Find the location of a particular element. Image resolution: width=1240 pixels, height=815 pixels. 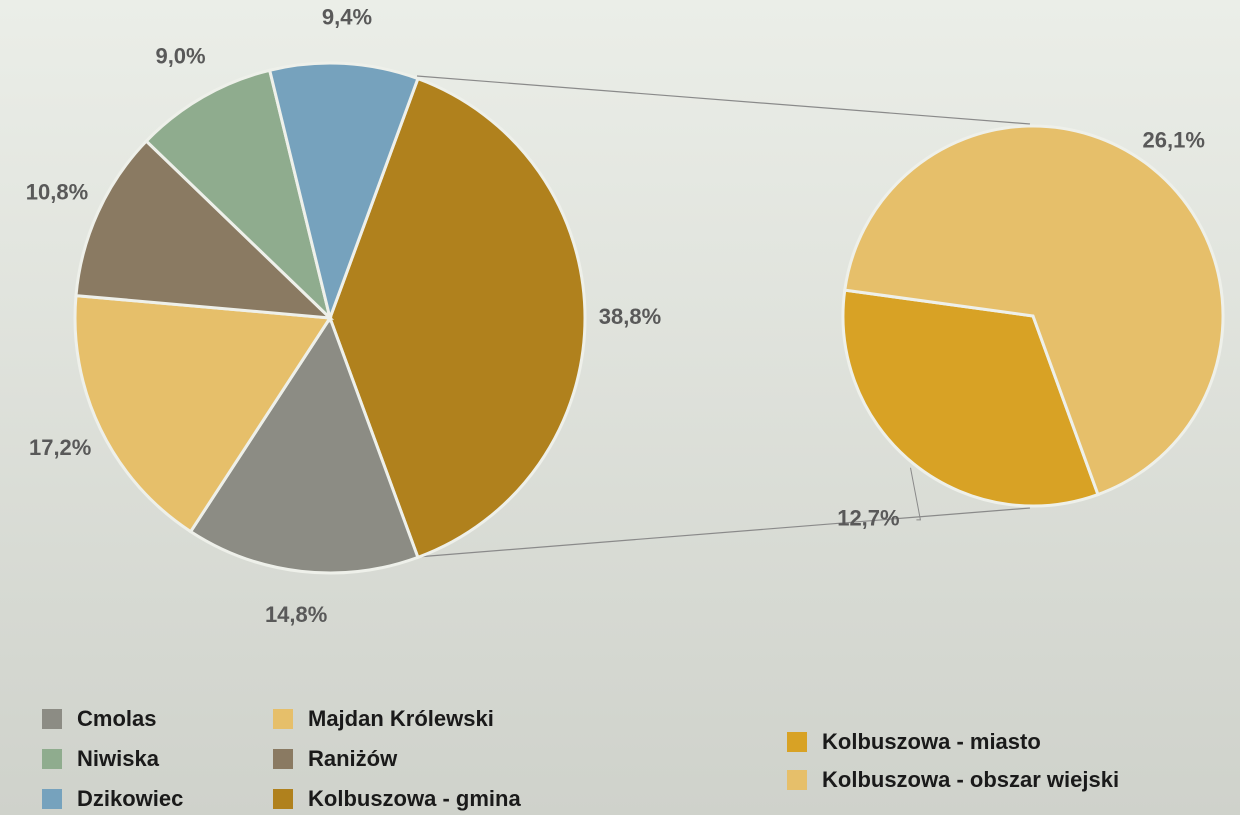

data-label: 38,8% is located at coordinates (630, 316).